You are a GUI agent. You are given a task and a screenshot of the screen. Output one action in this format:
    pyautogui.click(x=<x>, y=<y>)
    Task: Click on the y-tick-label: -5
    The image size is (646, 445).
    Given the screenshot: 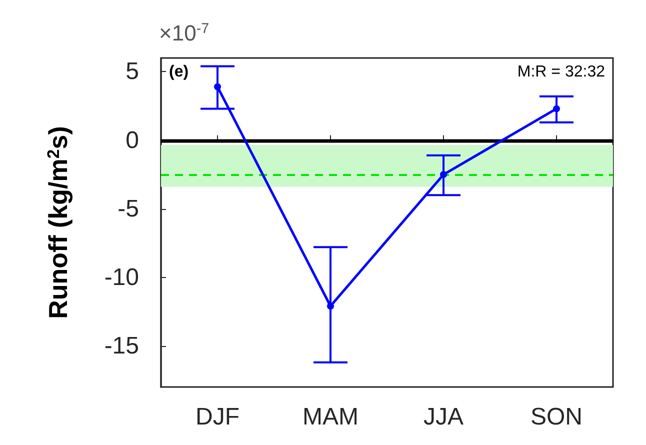 What is the action you would take?
    pyautogui.click(x=128, y=208)
    